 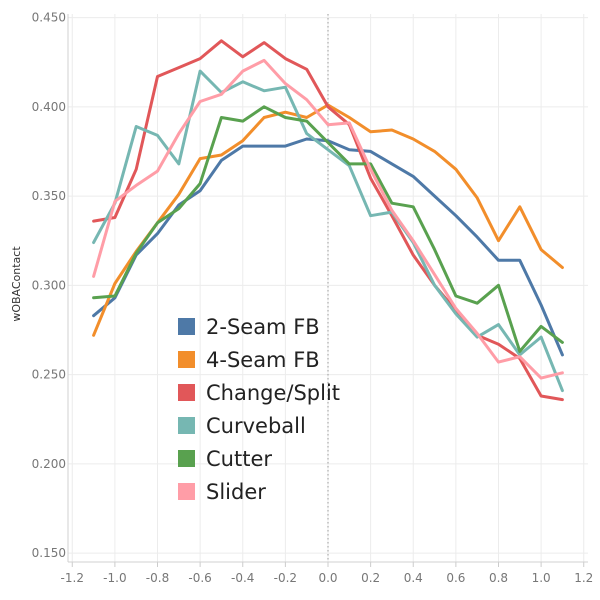 What do you see at coordinates (49, 107) in the screenshot?
I see `y-tick-label: 0.400` at bounding box center [49, 107].